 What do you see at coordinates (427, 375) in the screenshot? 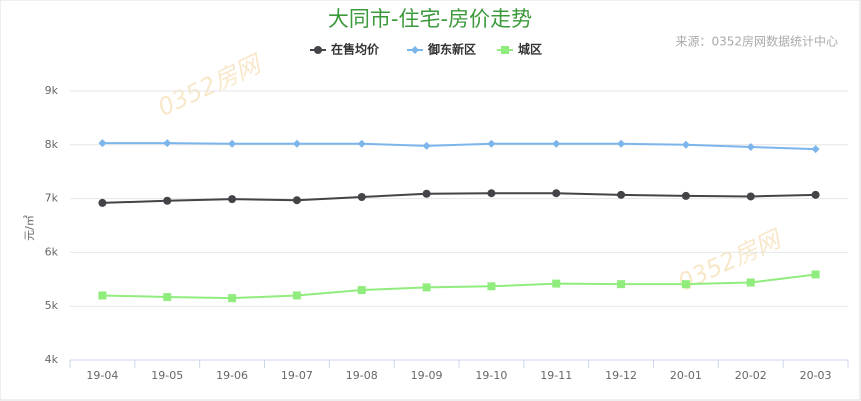
I see `x-tick-label: 19-09` at bounding box center [427, 375].